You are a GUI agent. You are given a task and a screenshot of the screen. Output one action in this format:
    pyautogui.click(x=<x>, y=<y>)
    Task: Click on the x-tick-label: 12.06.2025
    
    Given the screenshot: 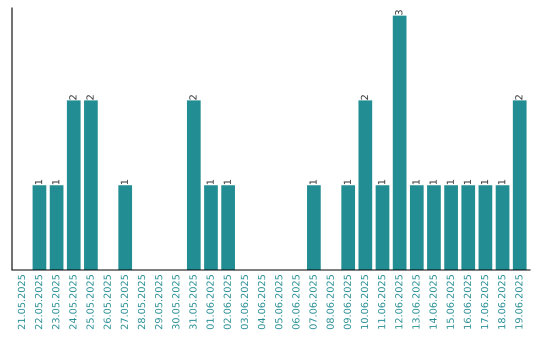 What is the action you would take?
    pyautogui.click(x=398, y=302)
    